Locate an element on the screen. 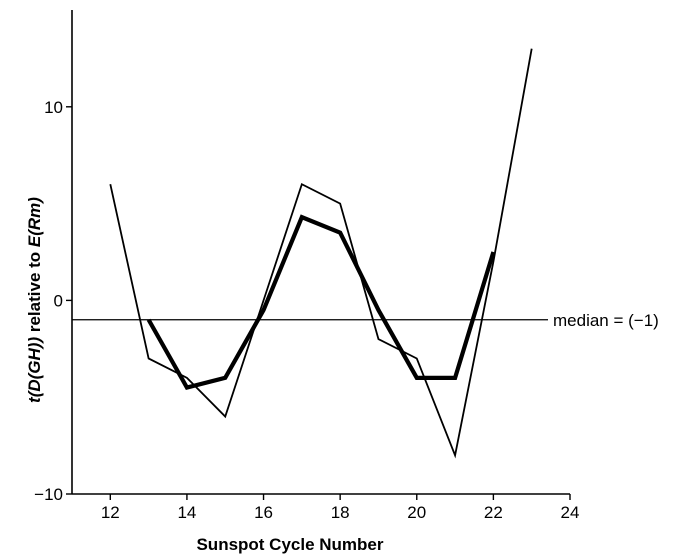  x-tick-label: 16 is located at coordinates (263, 512).